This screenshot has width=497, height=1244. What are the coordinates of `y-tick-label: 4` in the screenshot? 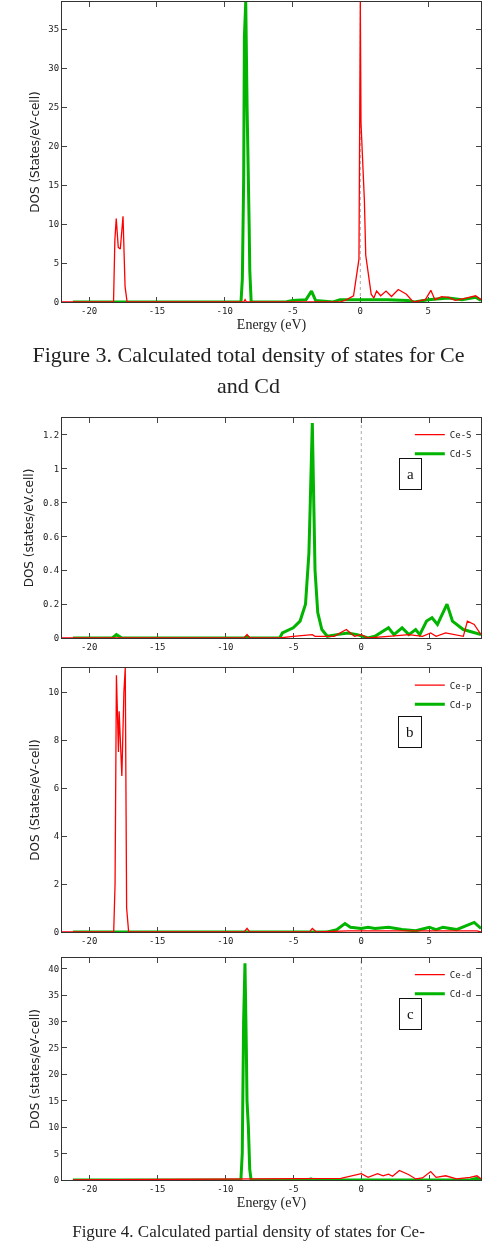 It's located at (56, 836).